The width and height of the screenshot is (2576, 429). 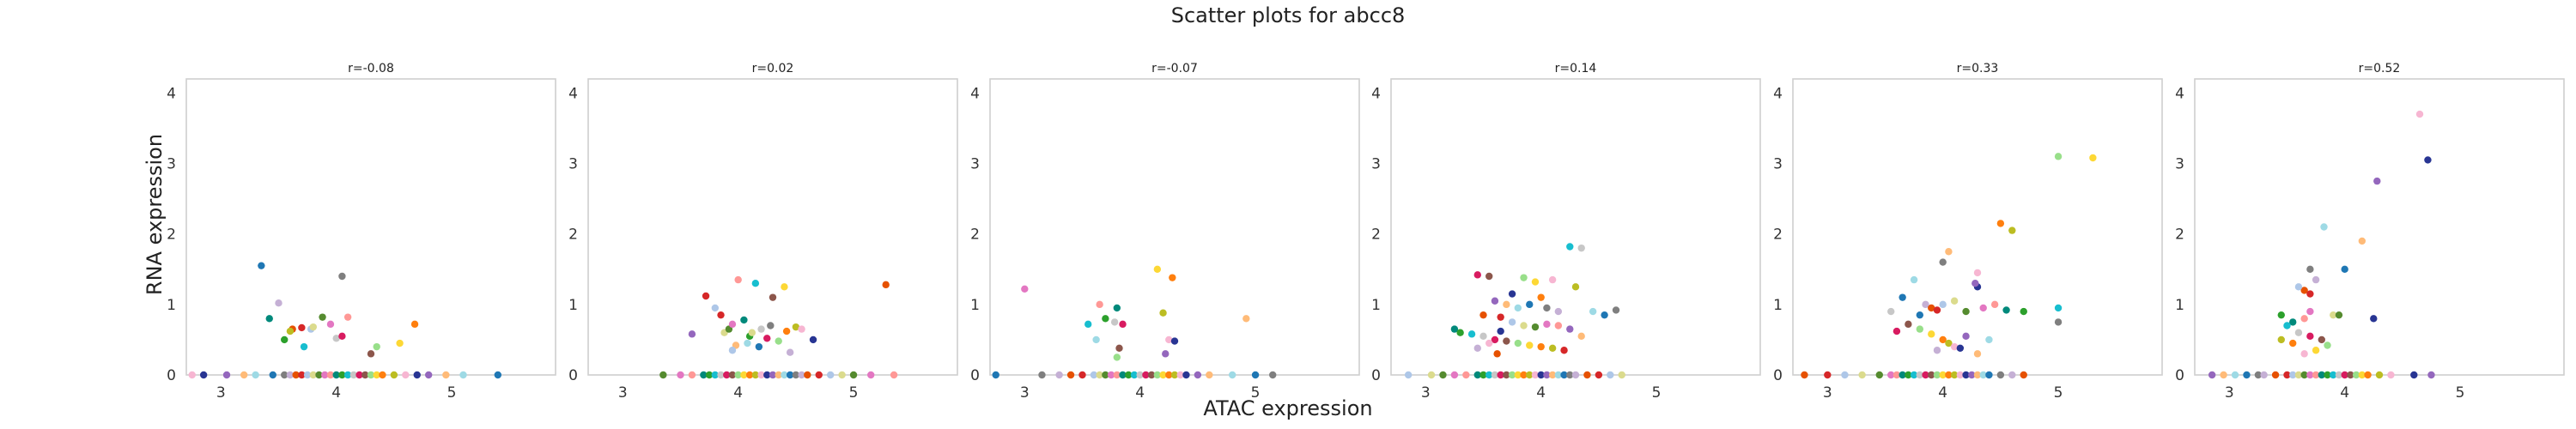 I want to click on x-axis-label: ATAC expression, so click(x=1288, y=408).